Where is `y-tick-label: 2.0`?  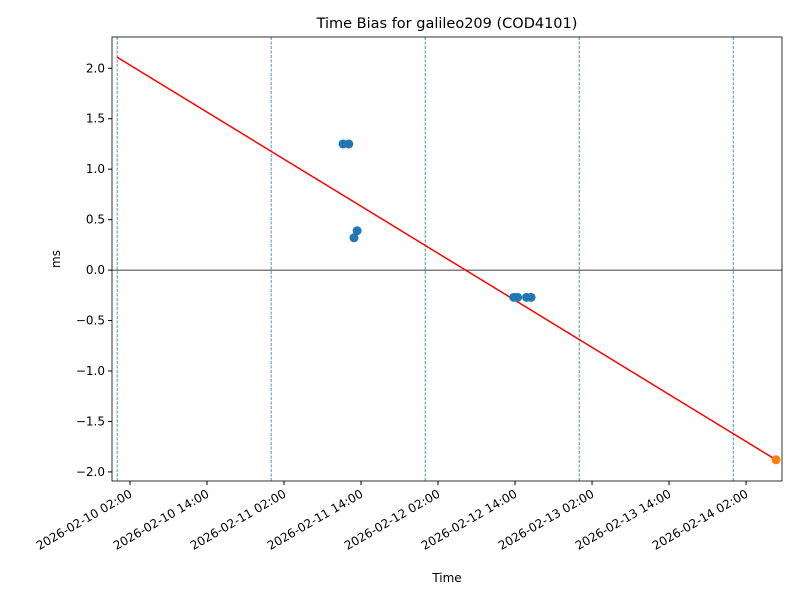
y-tick-label: 2.0 is located at coordinates (95, 68).